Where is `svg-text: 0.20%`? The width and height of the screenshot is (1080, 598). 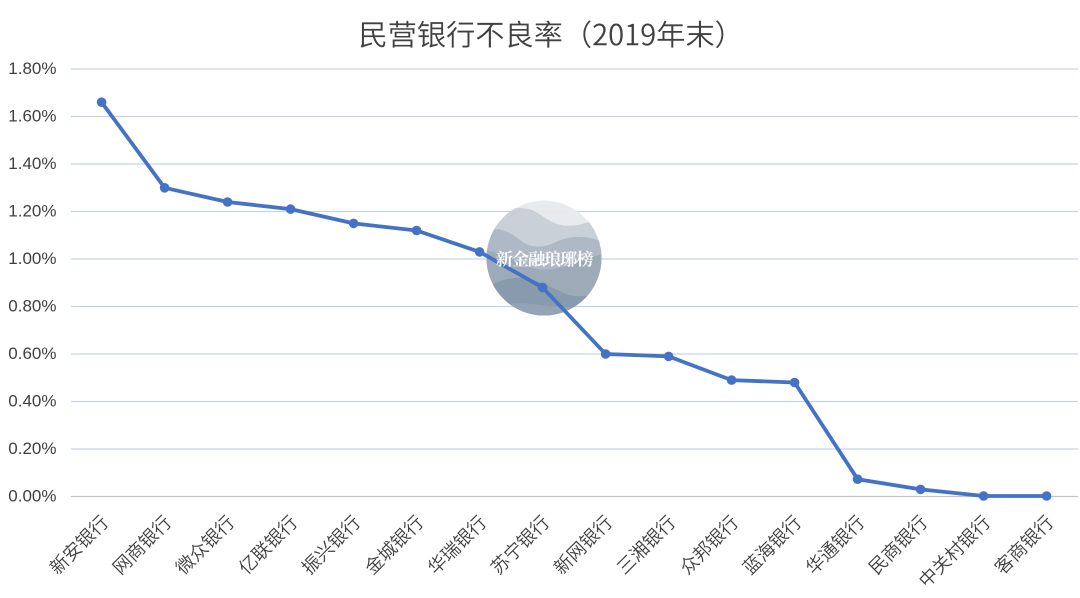 svg-text: 0.20% is located at coordinates (32, 448).